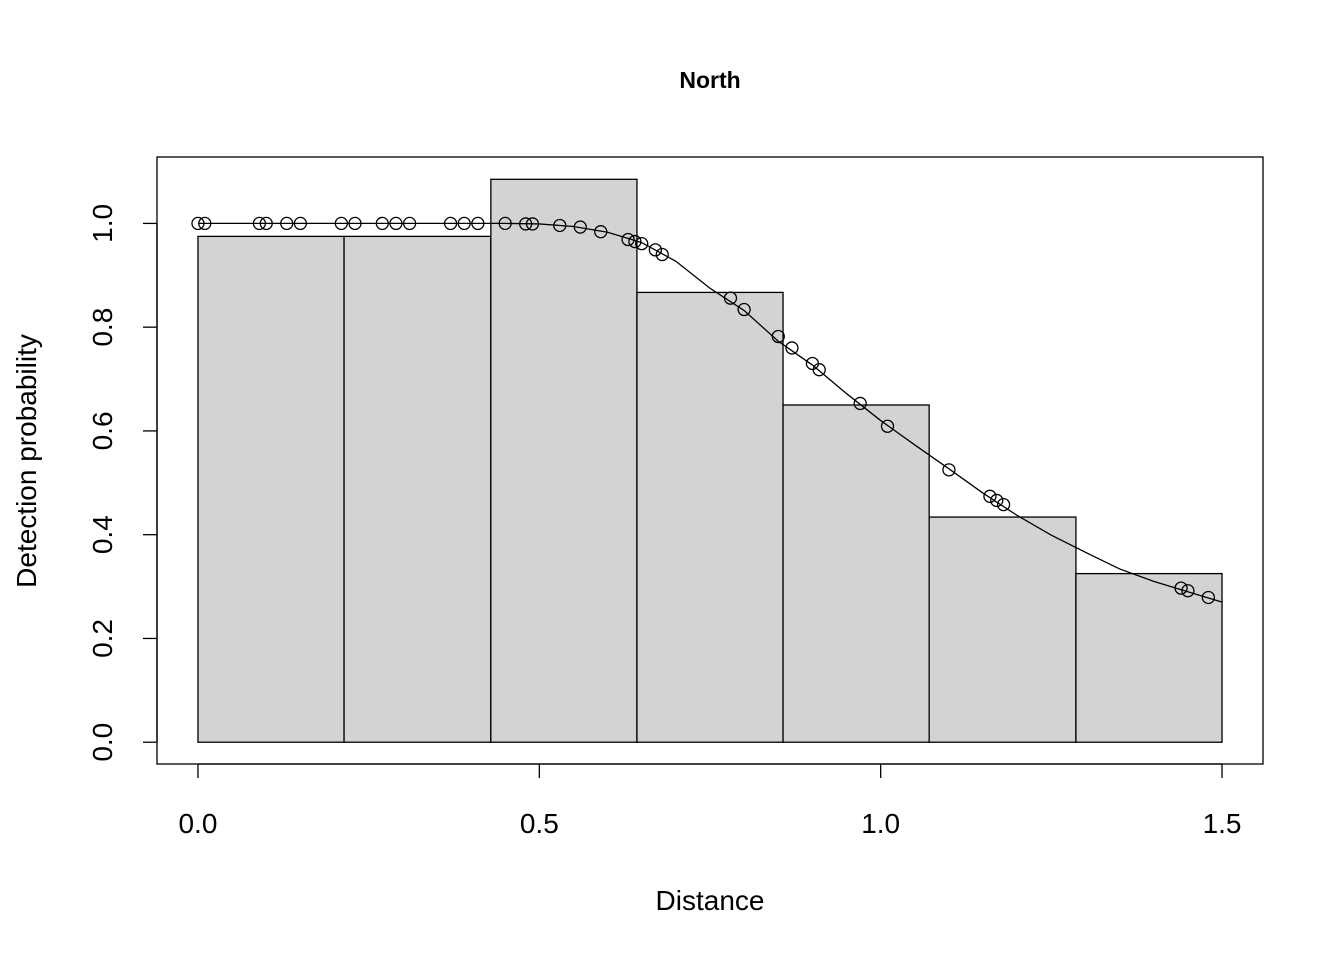 The image size is (1344, 960). I want to click on x-axis: 0.0 0.5 1.0 1.5, so click(710, 801).